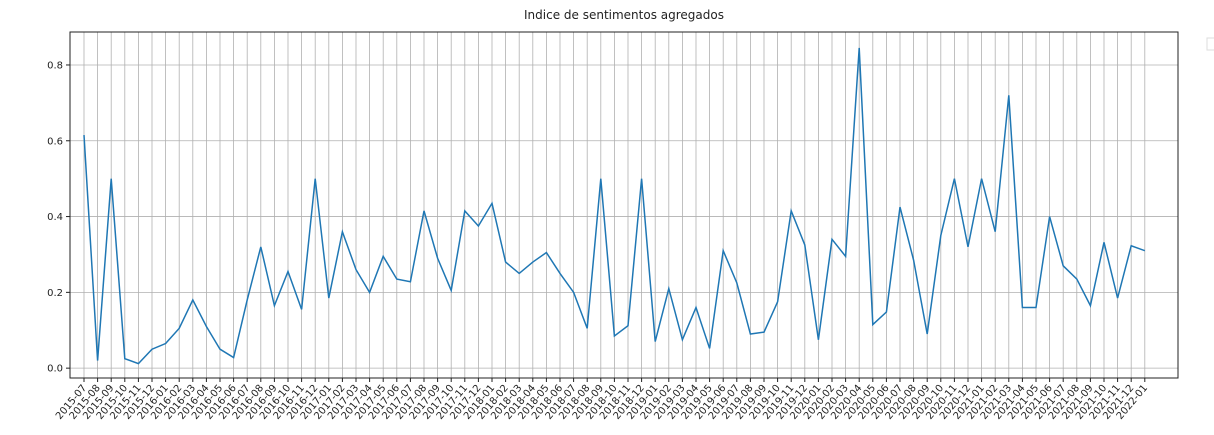 The width and height of the screenshot is (1214, 435). What do you see at coordinates (55, 217) in the screenshot?
I see `y-tick-label: 0.4` at bounding box center [55, 217].